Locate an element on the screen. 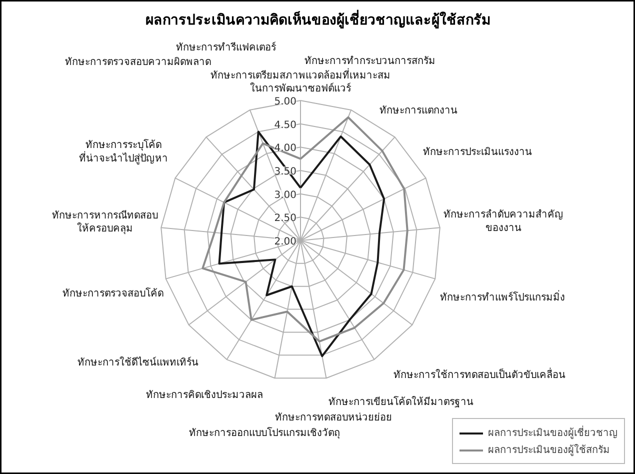  spoke-label: ทักษะการประเมินแรงงาน is located at coordinates (477, 152).